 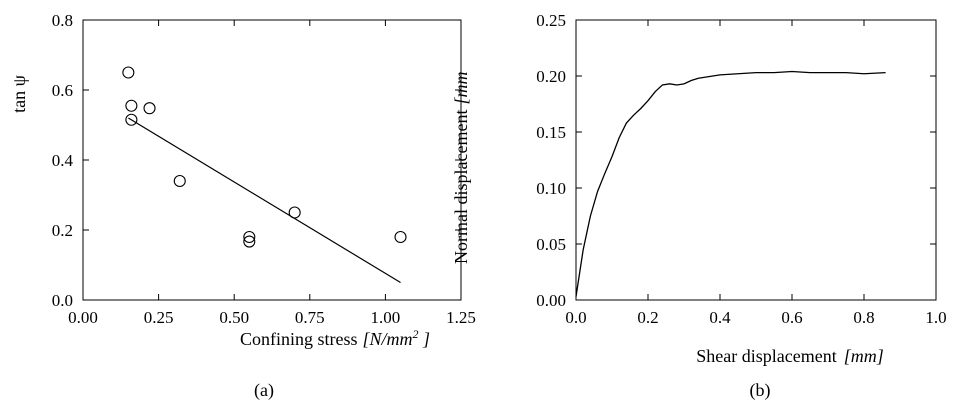 What do you see at coordinates (791, 317) in the screenshot?
I see `chart-b-x-tick-label: 0.6` at bounding box center [791, 317].